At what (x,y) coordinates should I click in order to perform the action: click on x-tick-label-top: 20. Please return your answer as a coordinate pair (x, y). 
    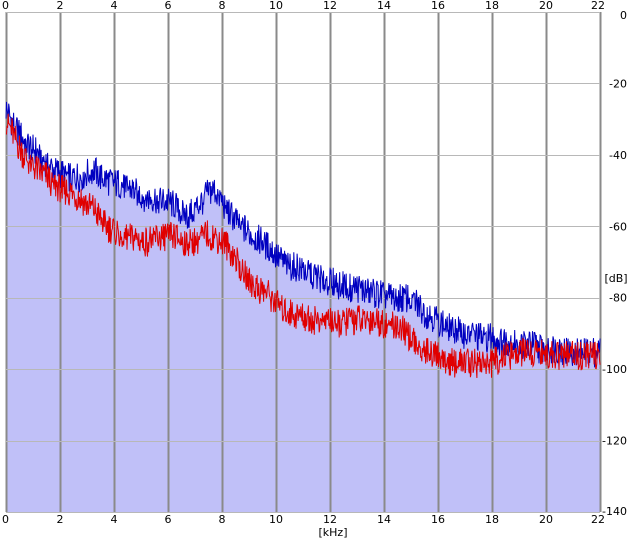
    Looking at the image, I should click on (546, 6).